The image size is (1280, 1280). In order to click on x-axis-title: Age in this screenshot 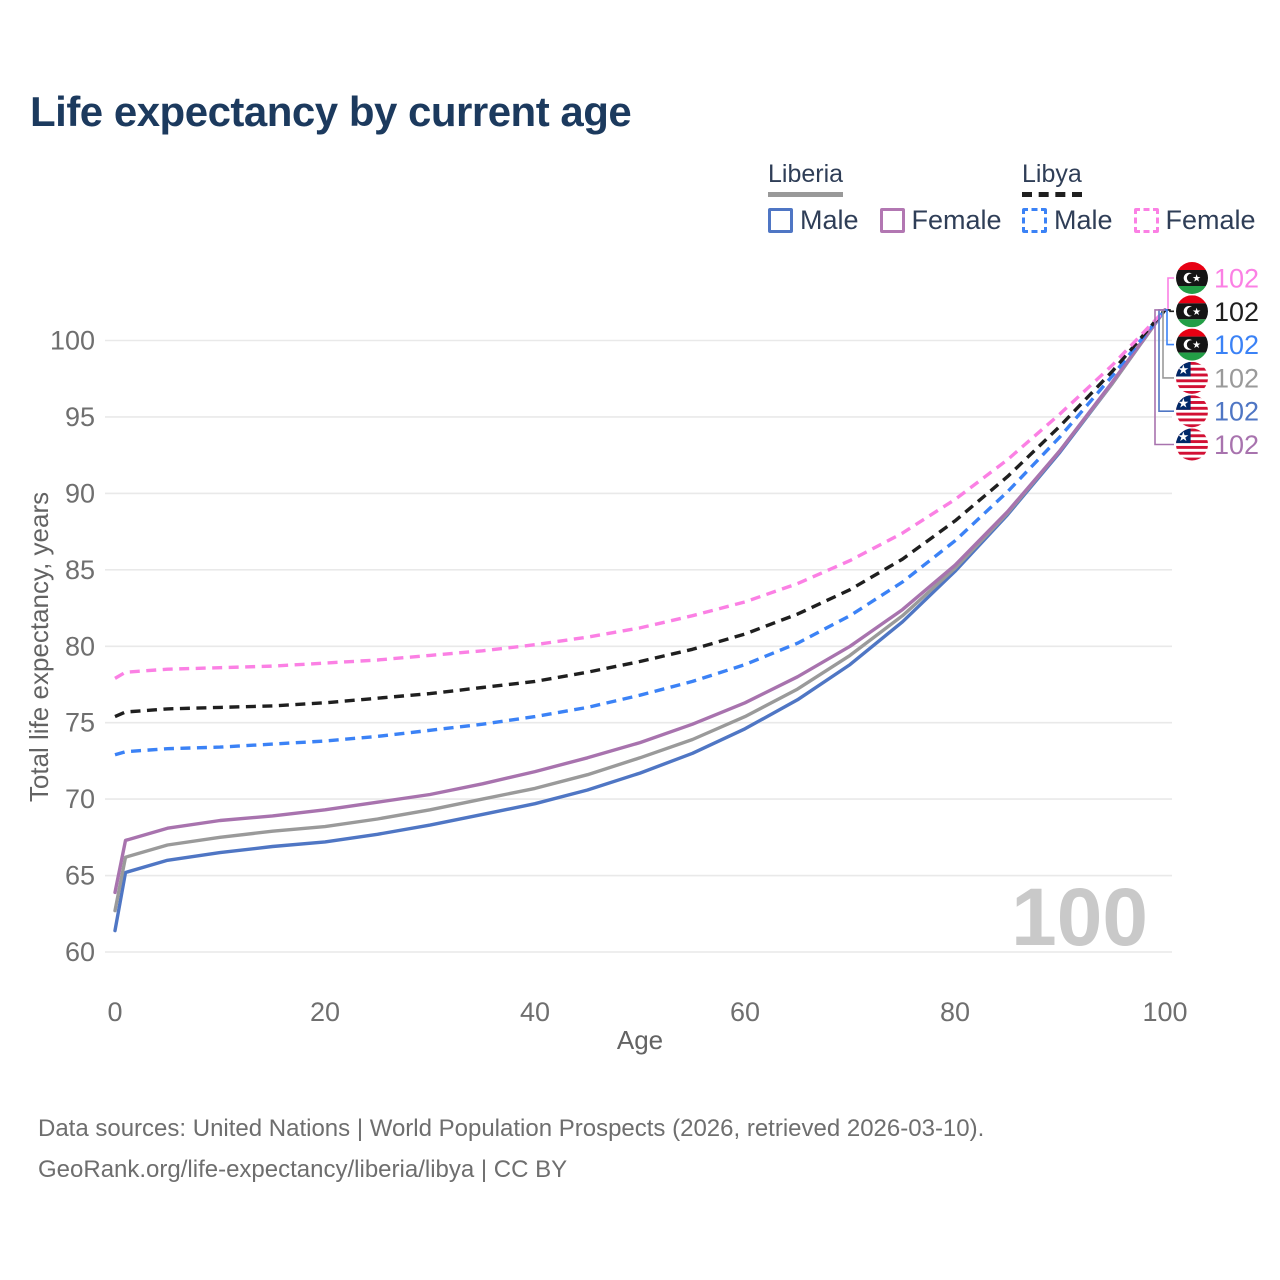, I will do `click(640, 1040)`.